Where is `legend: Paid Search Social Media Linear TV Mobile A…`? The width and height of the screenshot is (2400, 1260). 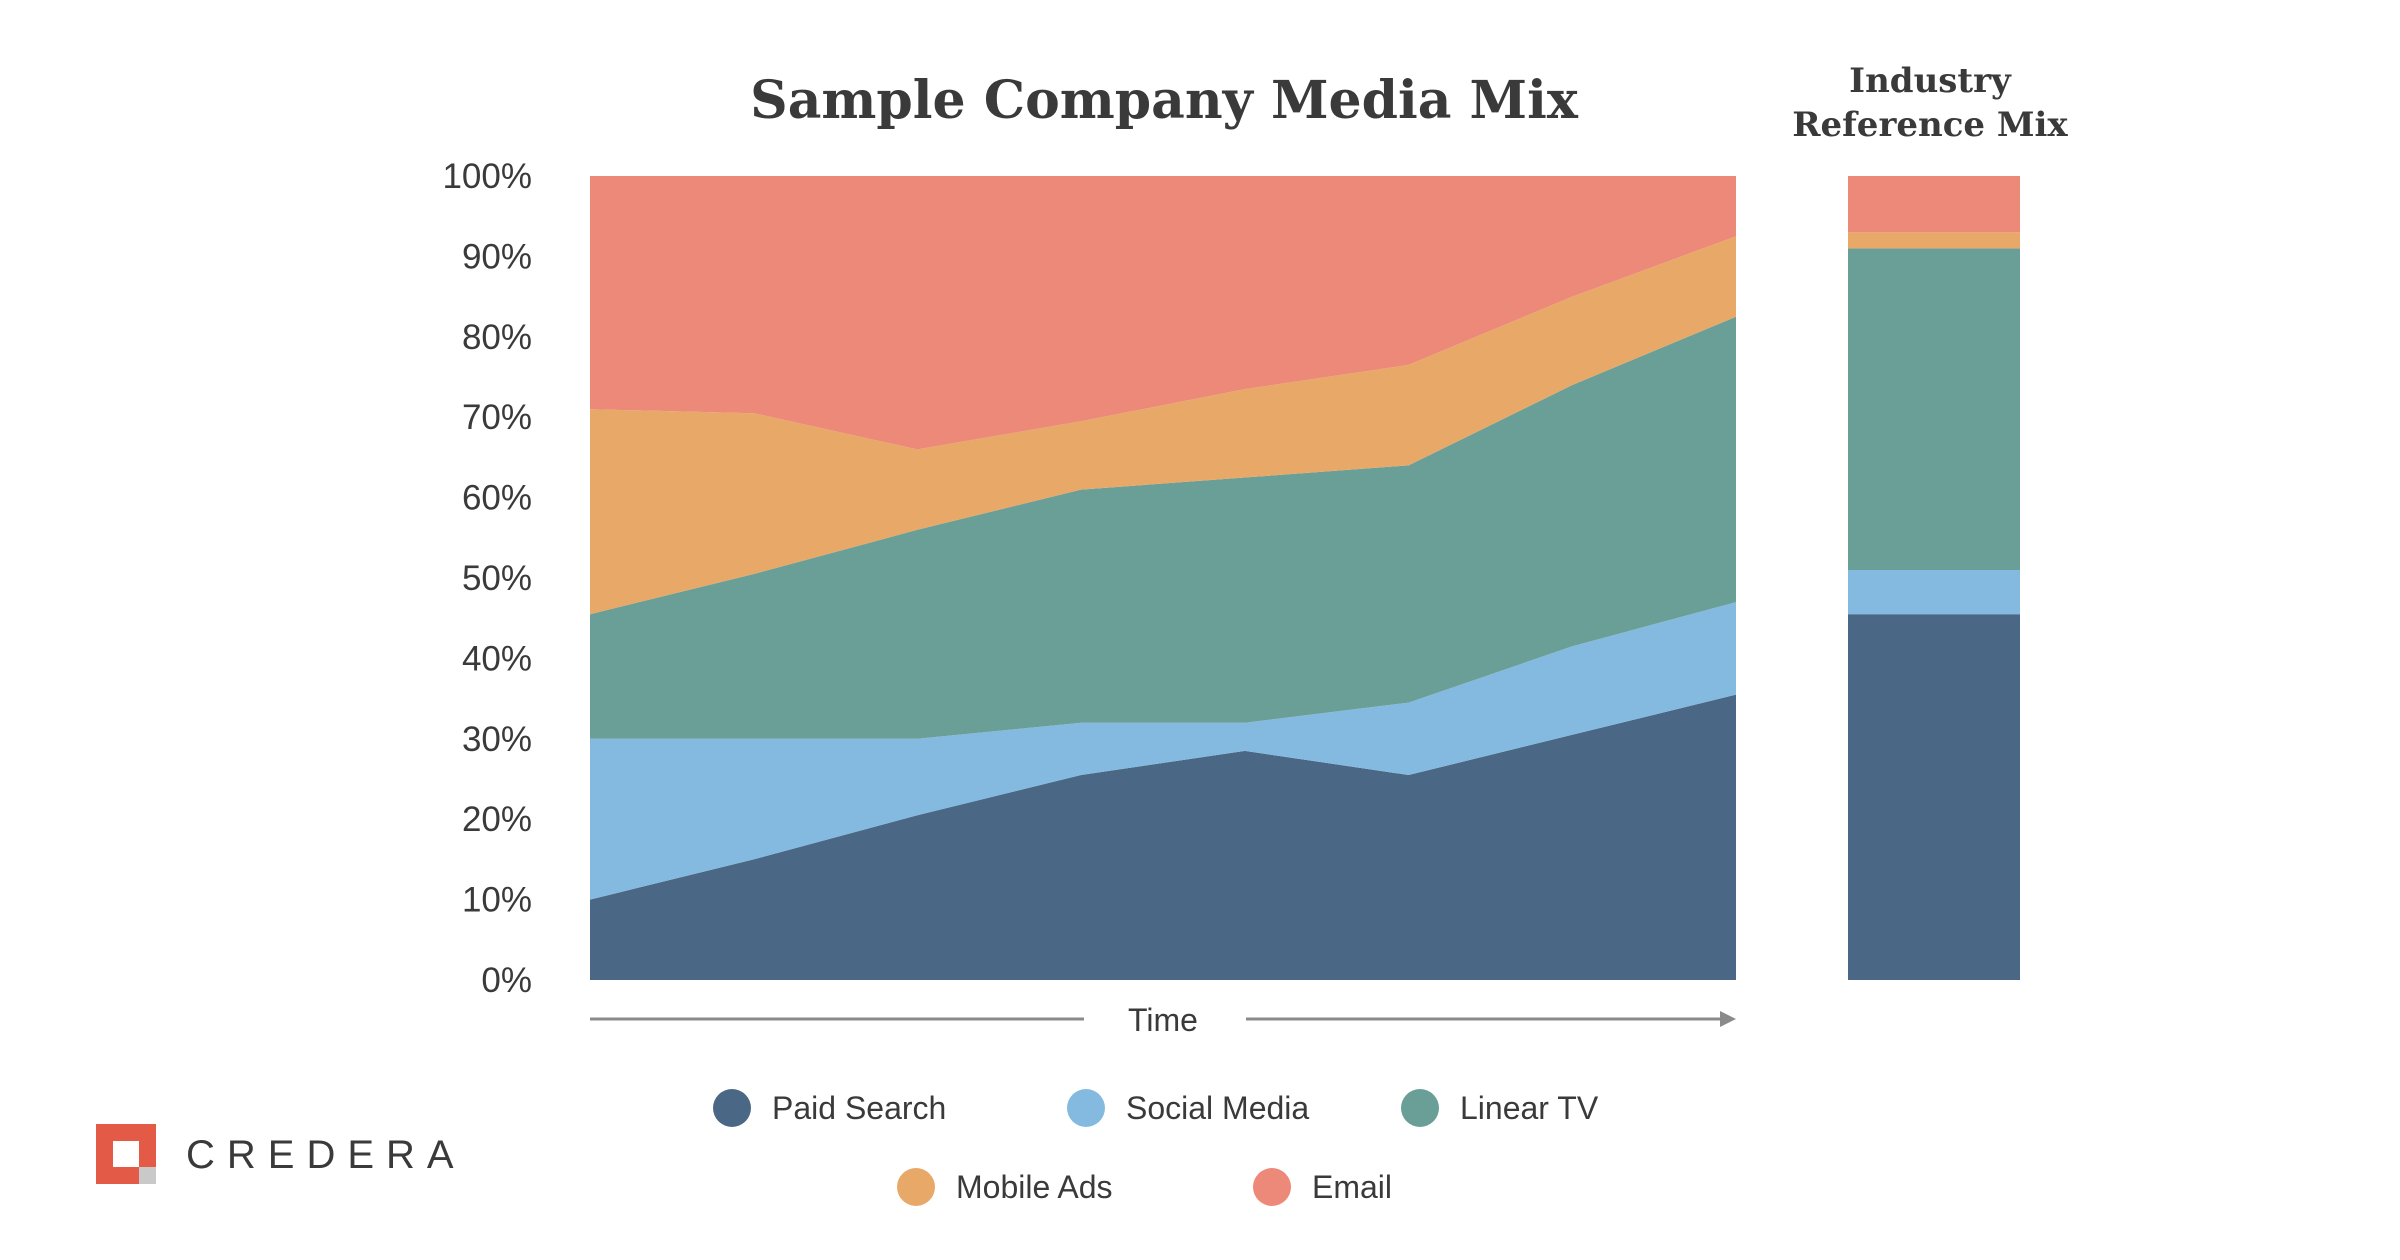 legend: Paid Search Social Media Linear TV Mobile A… is located at coordinates (1156, 1147).